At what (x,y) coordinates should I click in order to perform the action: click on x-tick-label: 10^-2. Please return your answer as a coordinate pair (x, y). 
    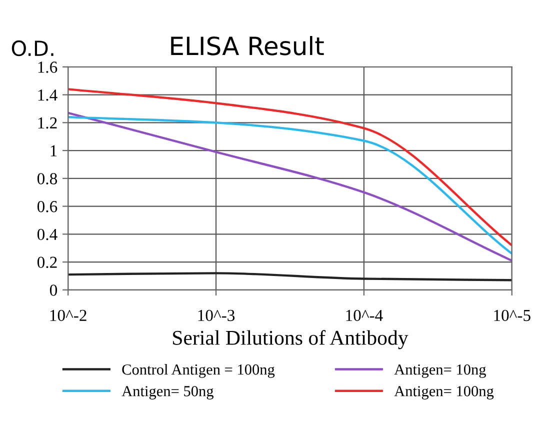
    Looking at the image, I should click on (68, 316).